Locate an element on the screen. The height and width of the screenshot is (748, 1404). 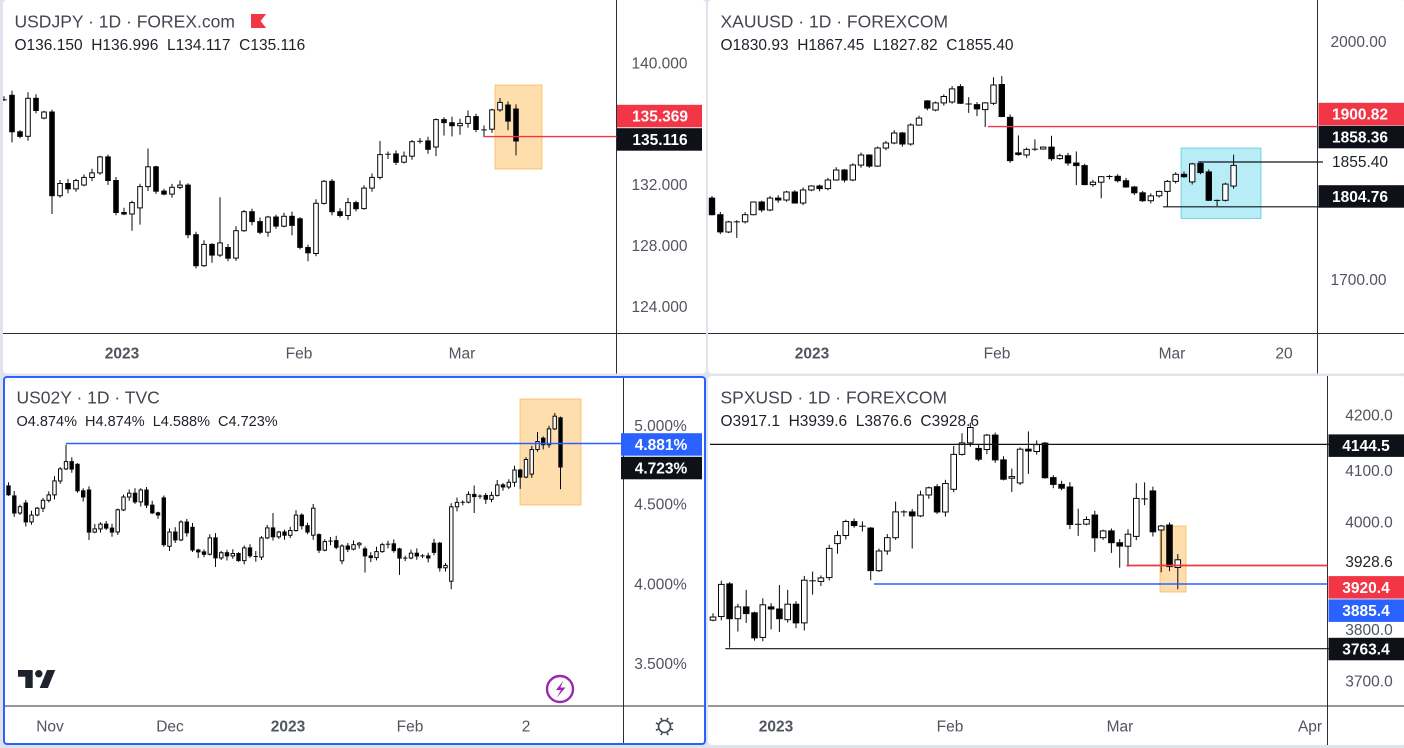
svg-text: 4.000% is located at coordinates (660, 585).